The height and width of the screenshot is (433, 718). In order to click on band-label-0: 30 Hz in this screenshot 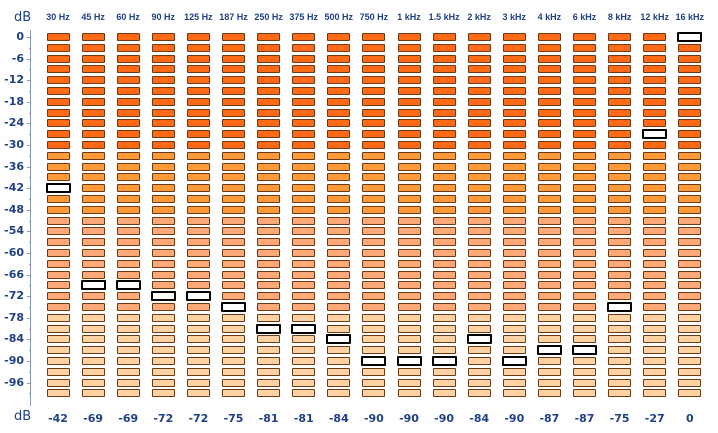, I will do `click(58, 17)`.